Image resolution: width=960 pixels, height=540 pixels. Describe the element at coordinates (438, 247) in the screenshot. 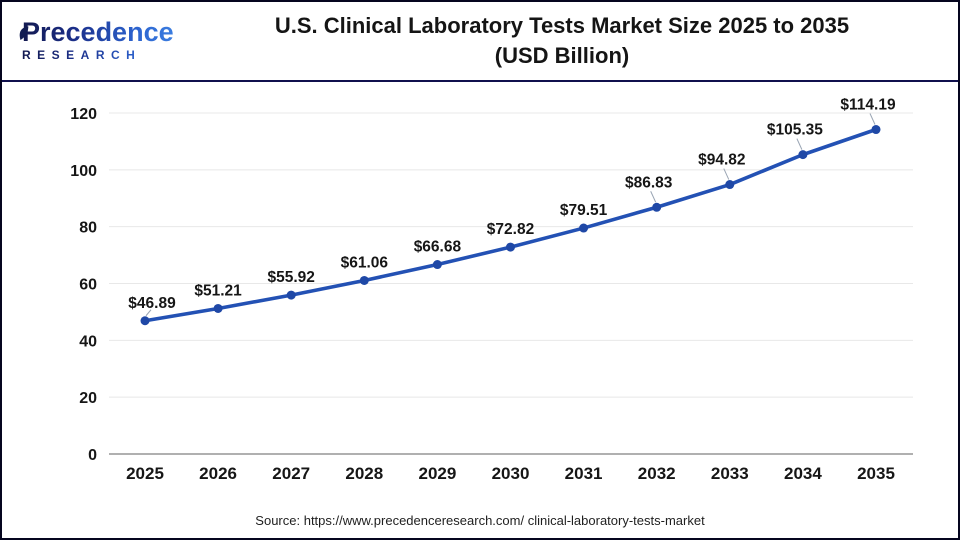

I see `data-point-label: $66.68` at that location.